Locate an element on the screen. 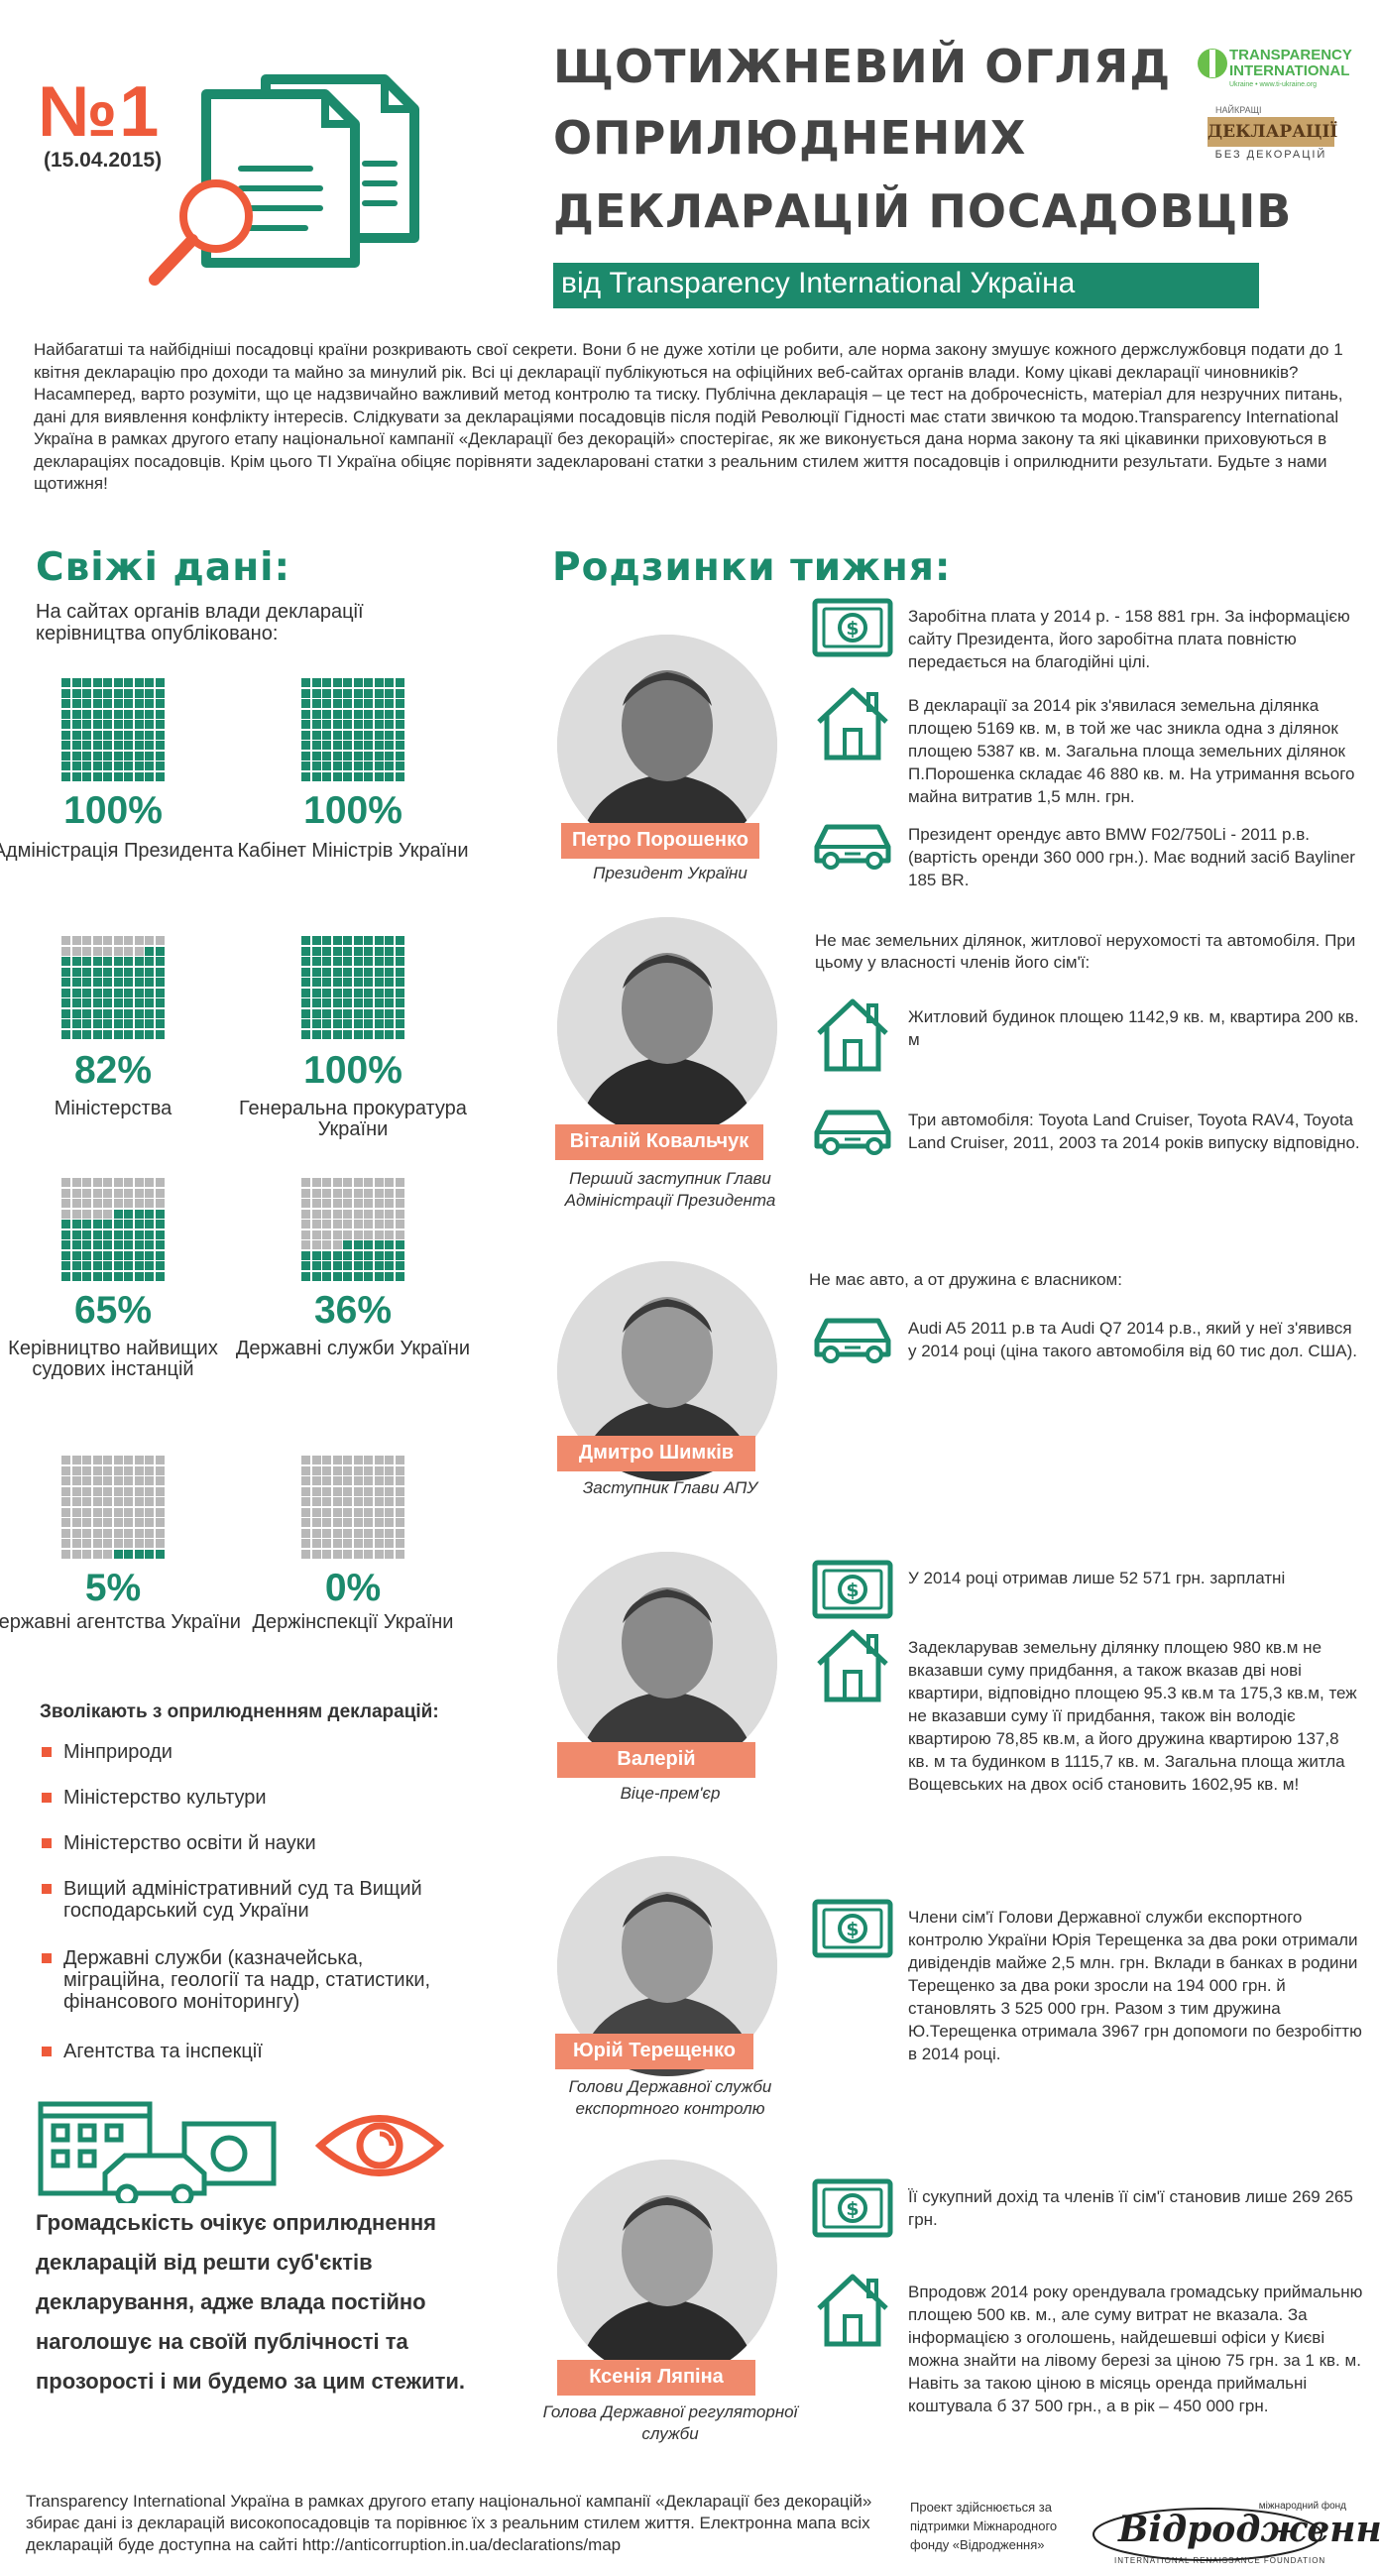 The image size is (1380, 2576). agency-label: Керівництво найвищих судових інстанцій is located at coordinates (113, 1359).